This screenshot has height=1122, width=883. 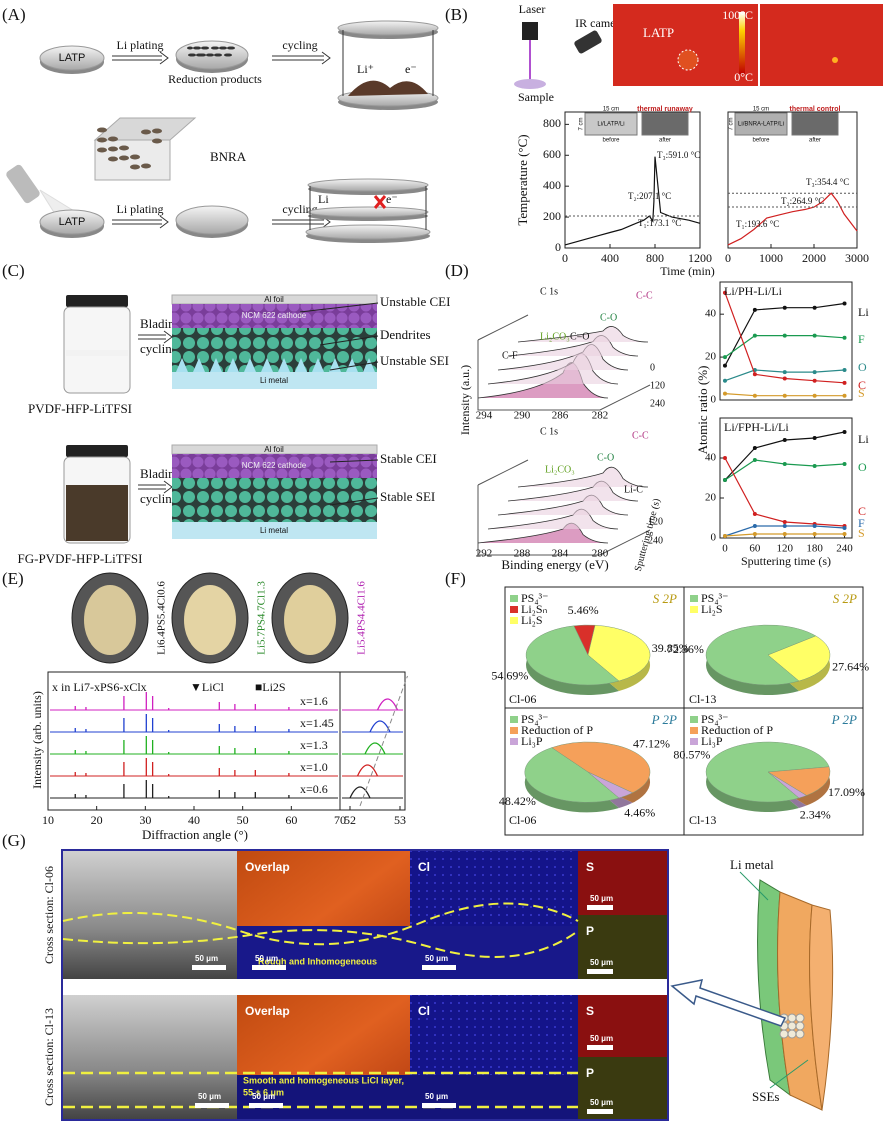 What do you see at coordinates (691, 754) in the screenshot?
I see `data-label: 80.57%` at bounding box center [691, 754].